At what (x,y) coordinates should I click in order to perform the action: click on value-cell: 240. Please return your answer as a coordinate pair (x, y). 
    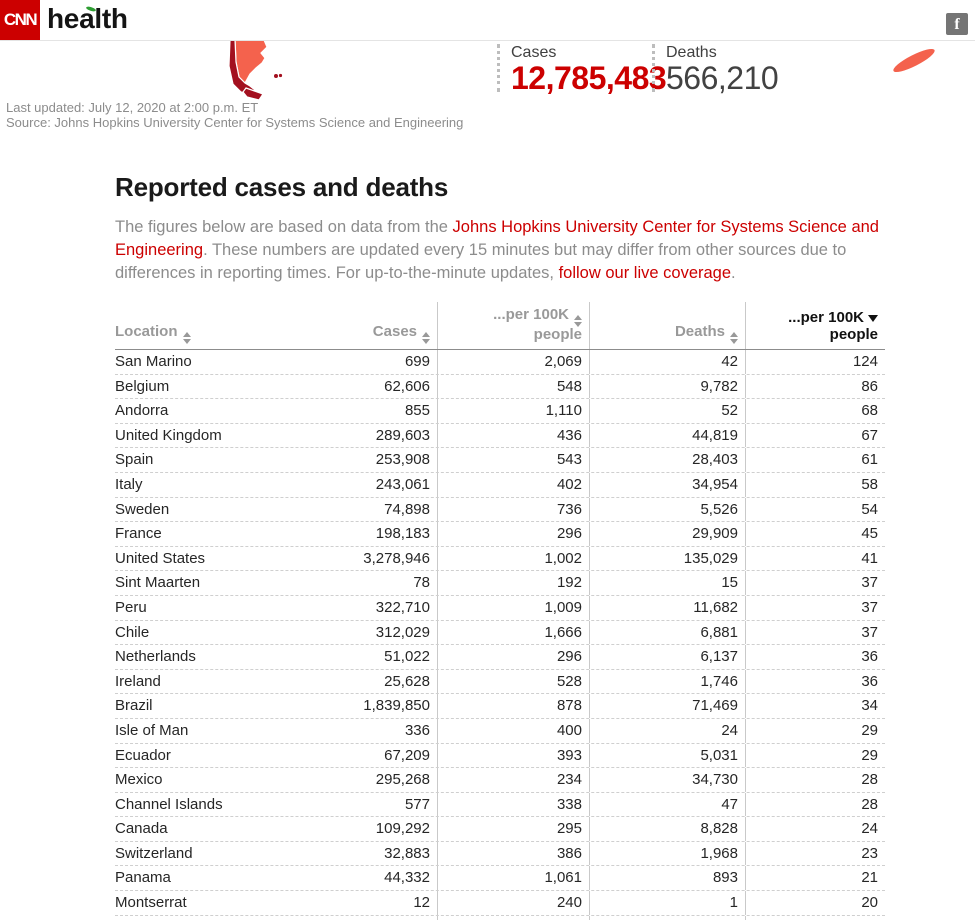
    Looking at the image, I should click on (513, 903).